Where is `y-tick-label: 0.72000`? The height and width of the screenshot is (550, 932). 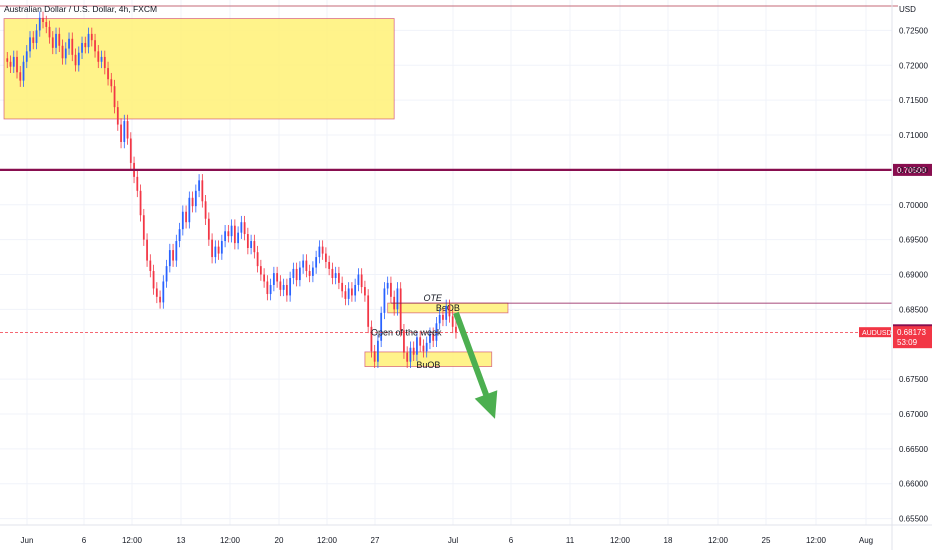
y-tick-label: 0.72000 is located at coordinates (913, 65).